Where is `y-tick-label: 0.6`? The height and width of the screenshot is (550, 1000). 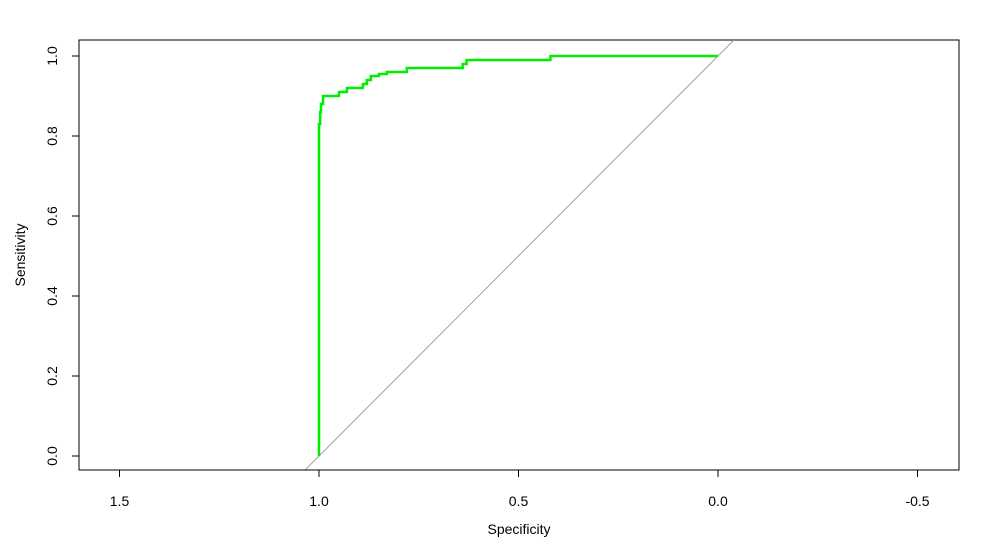
y-tick-label: 0.6 is located at coordinates (52, 216).